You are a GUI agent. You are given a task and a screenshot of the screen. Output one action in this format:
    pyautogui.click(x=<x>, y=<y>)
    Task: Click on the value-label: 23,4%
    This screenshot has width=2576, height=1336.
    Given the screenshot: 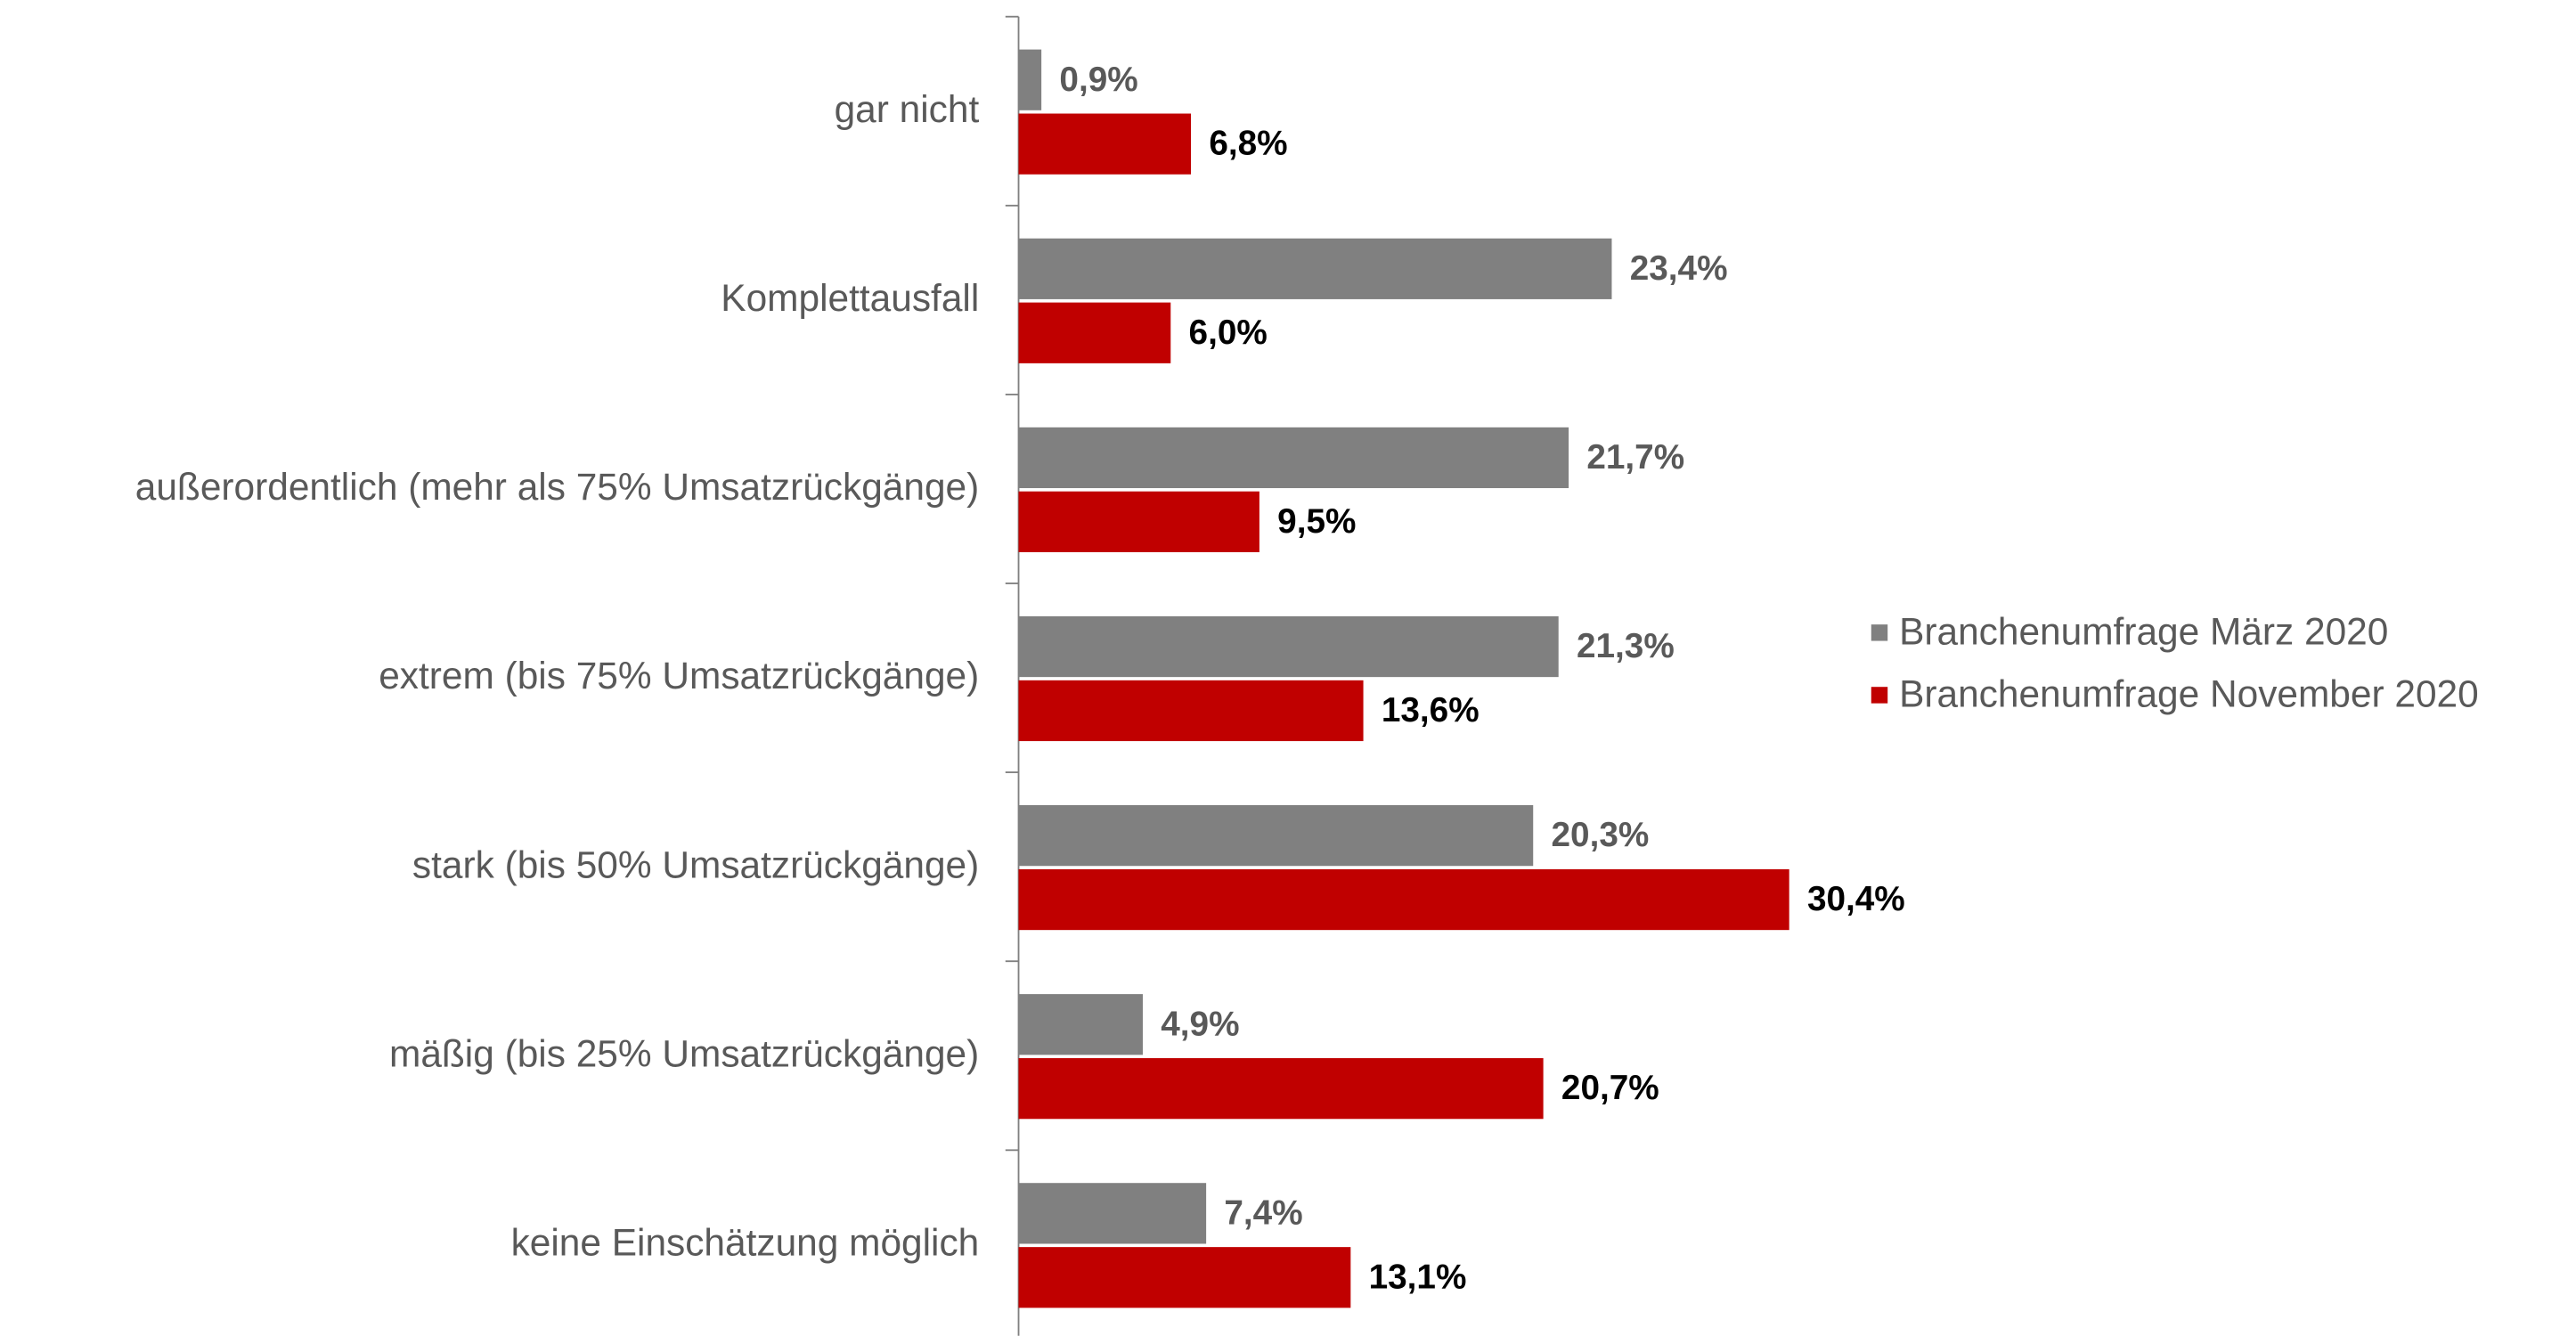 What is the action you would take?
    pyautogui.click(x=1679, y=268)
    